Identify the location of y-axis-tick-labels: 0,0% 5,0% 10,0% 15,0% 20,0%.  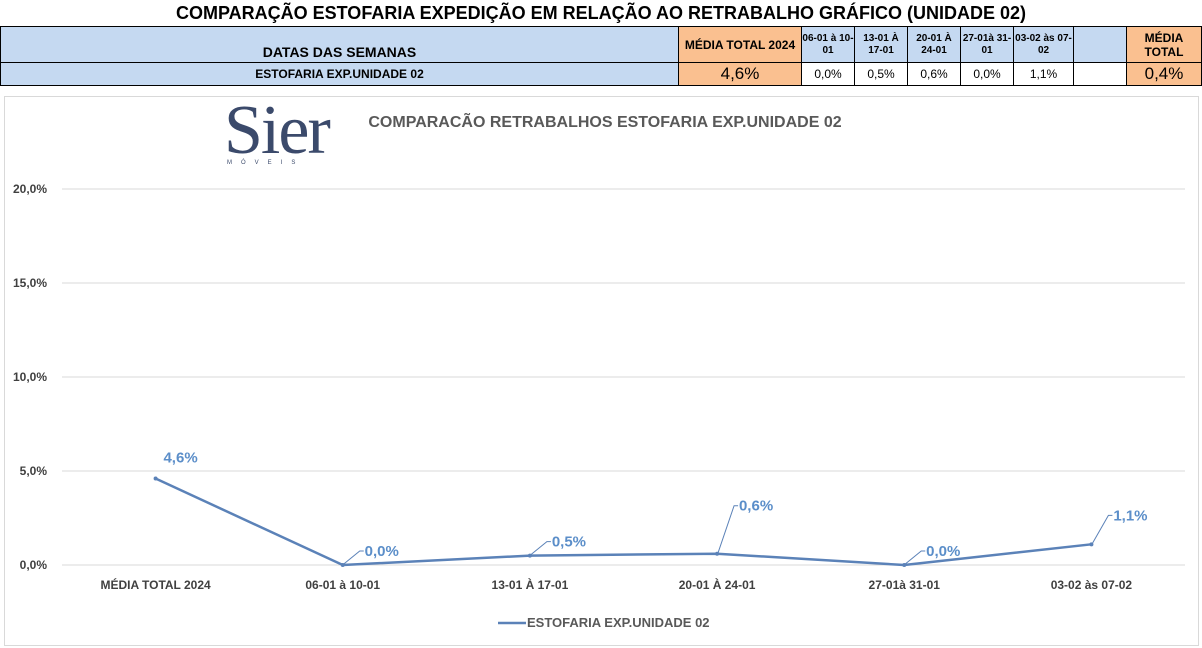
(30, 377).